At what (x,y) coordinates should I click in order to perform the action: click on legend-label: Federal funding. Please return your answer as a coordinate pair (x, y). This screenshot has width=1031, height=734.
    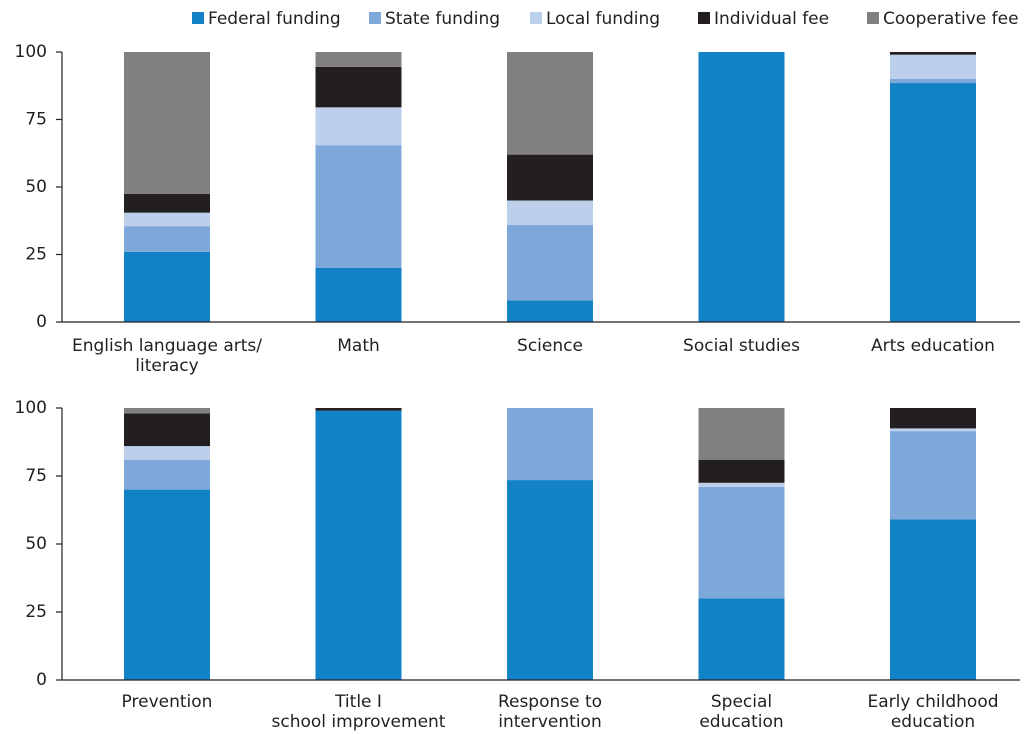
    Looking at the image, I should click on (274, 19).